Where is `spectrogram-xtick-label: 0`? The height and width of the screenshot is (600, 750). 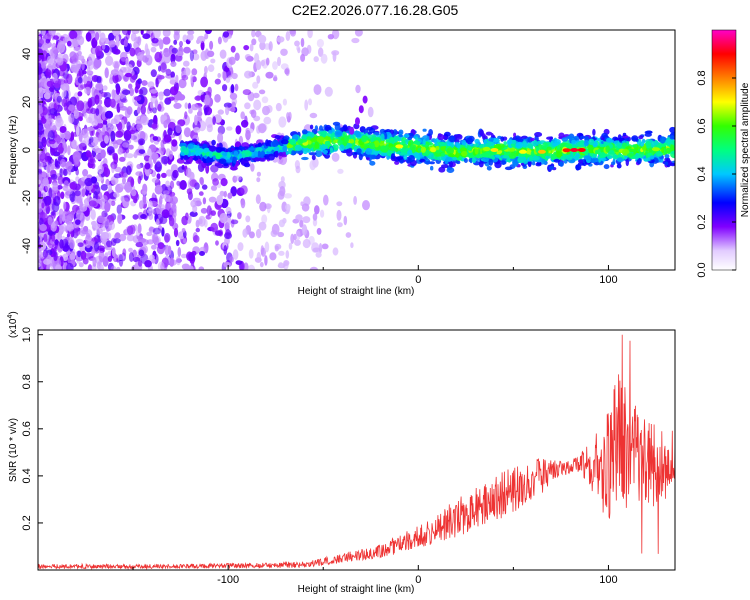 spectrogram-xtick-label: 0 is located at coordinates (418, 280).